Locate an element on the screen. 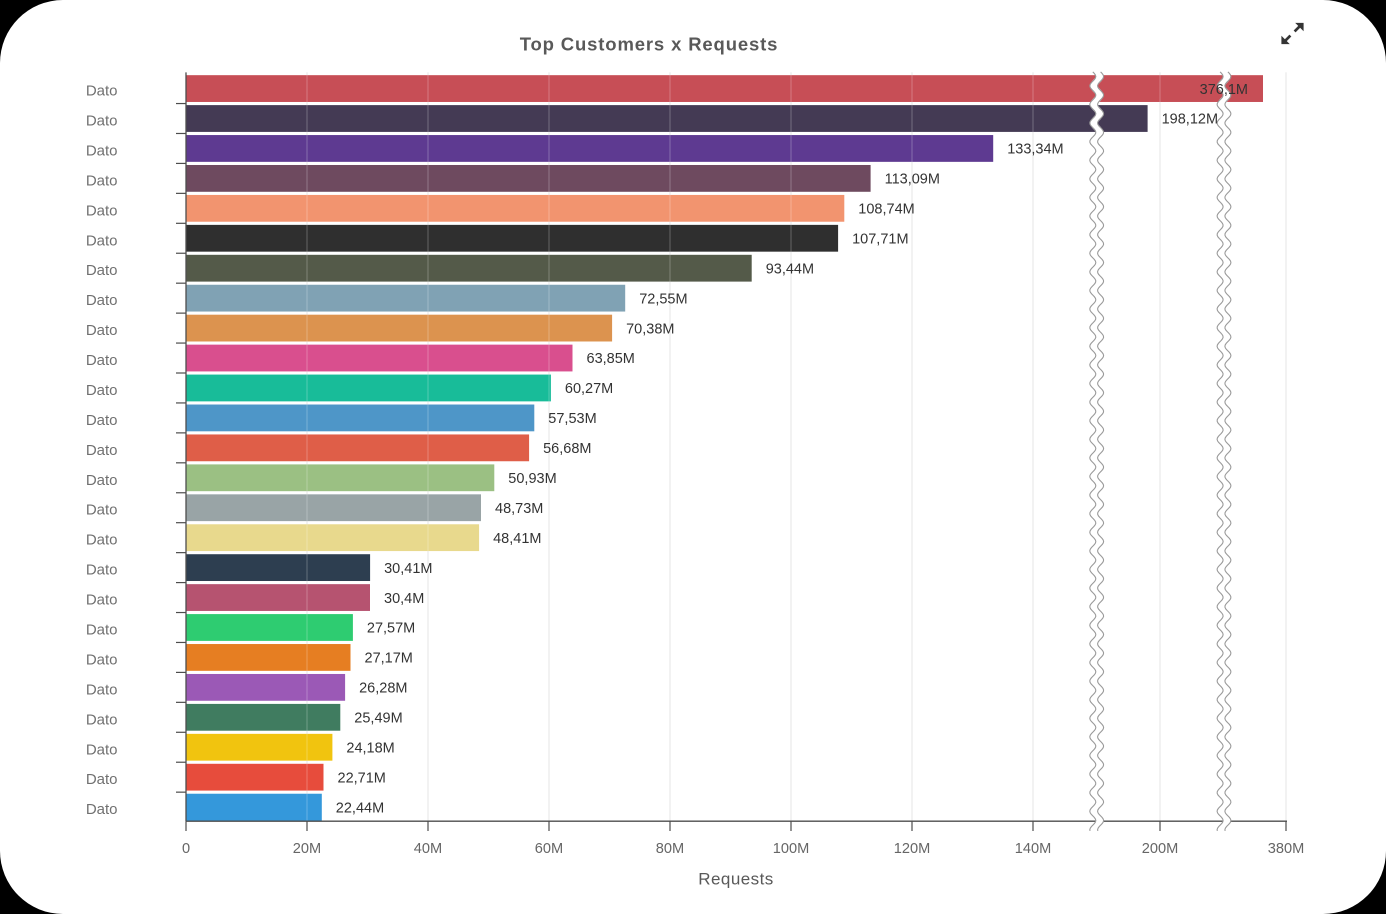  svg-text: 93,44M is located at coordinates (790, 269).